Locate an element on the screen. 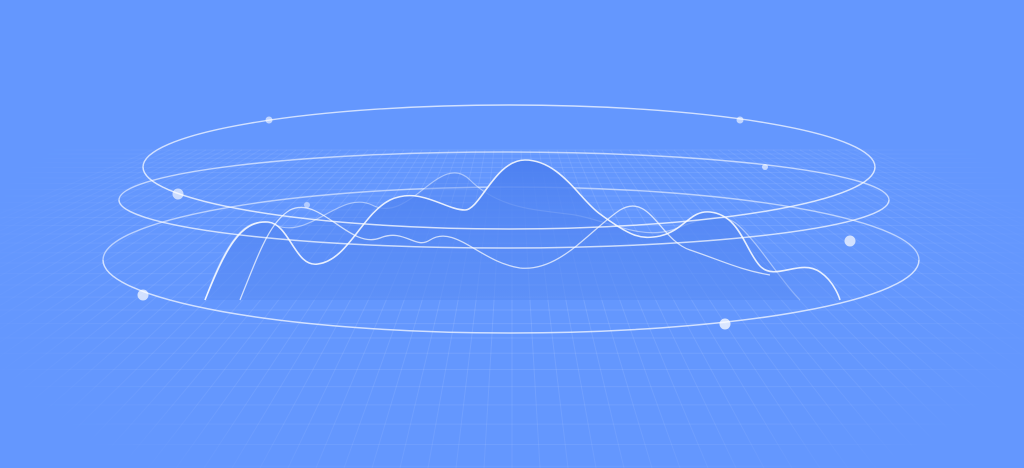 This screenshot has height=468, width=1024. ring-middle-back is located at coordinates (504, 176).